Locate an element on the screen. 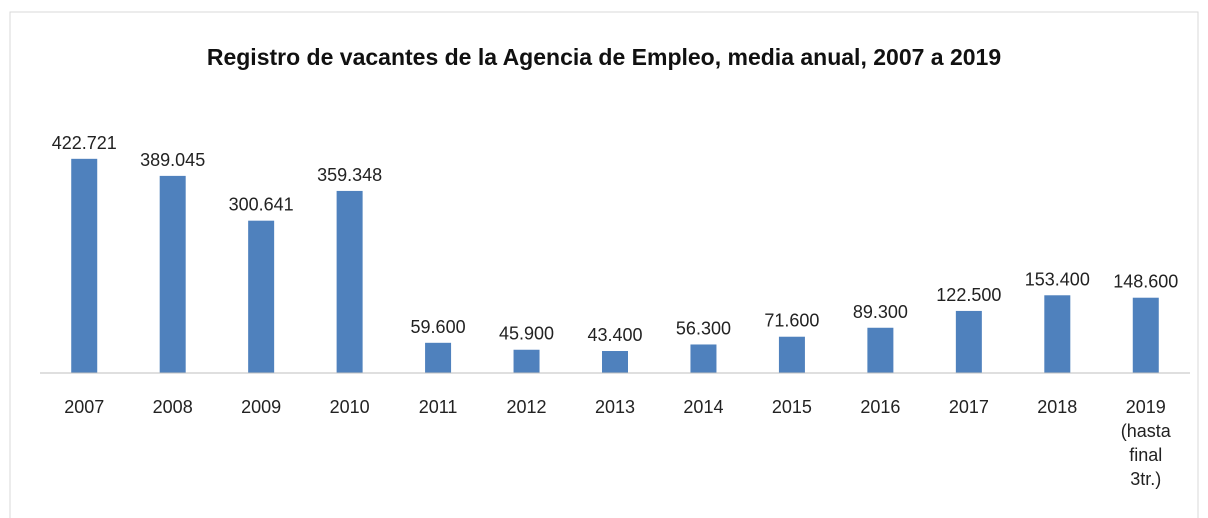 The width and height of the screenshot is (1208, 518). x-tick-box: 2011 is located at coordinates (438, 407).